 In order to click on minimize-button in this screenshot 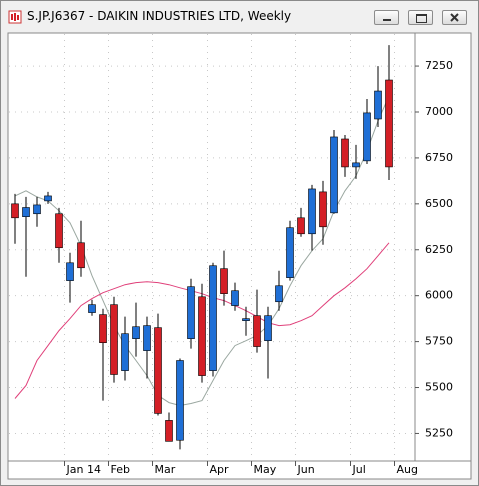, I will do `click(386, 17)`.